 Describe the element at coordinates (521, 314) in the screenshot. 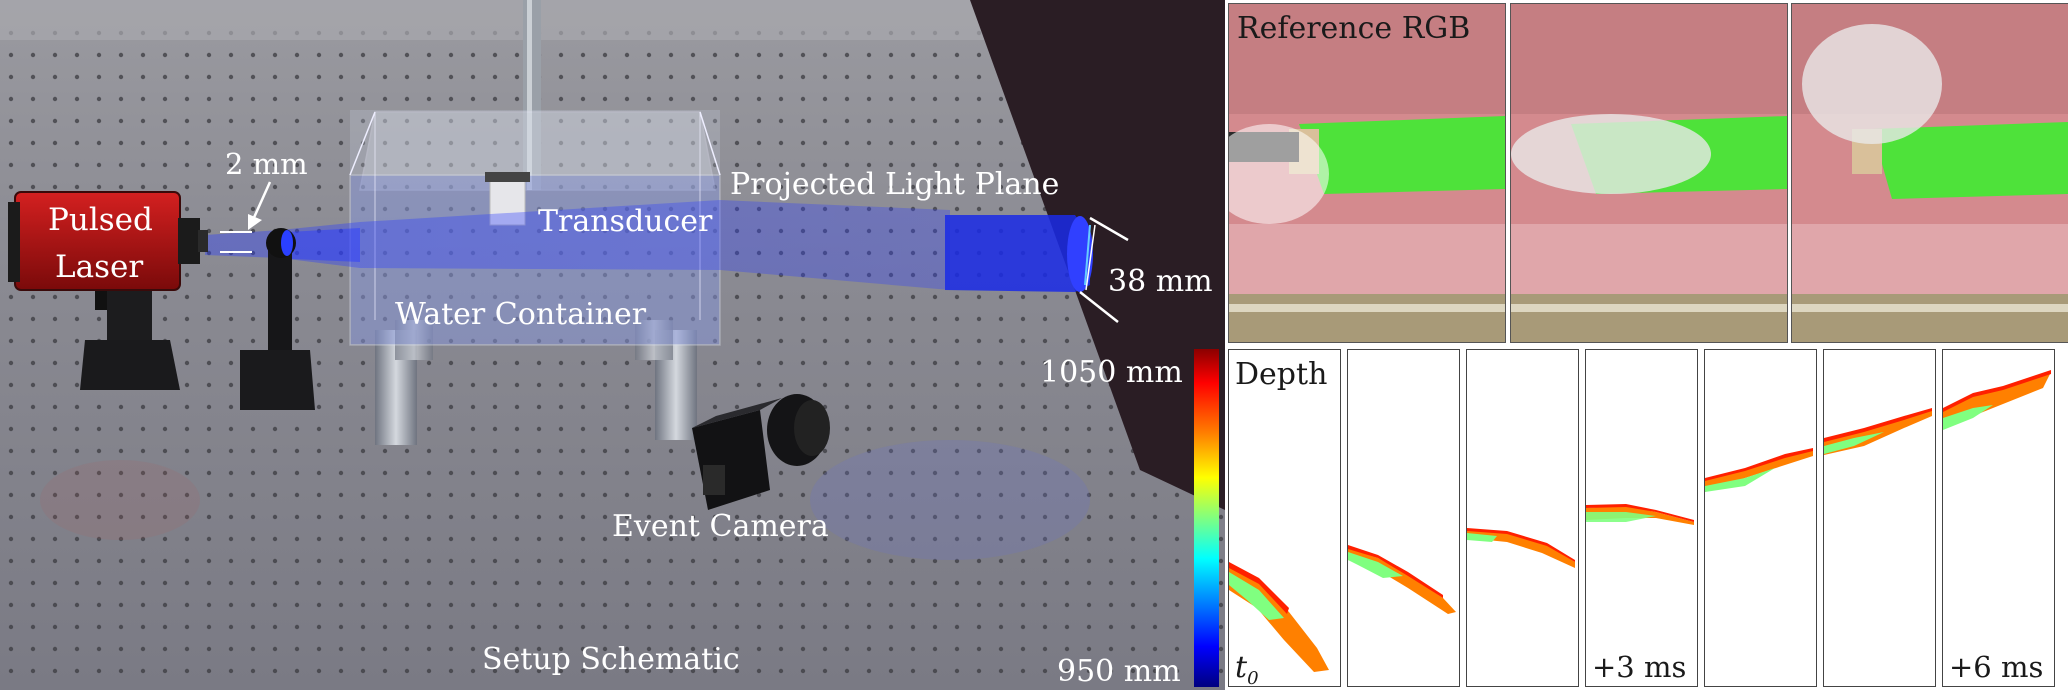

I see `water-container-label: Water Container` at that location.